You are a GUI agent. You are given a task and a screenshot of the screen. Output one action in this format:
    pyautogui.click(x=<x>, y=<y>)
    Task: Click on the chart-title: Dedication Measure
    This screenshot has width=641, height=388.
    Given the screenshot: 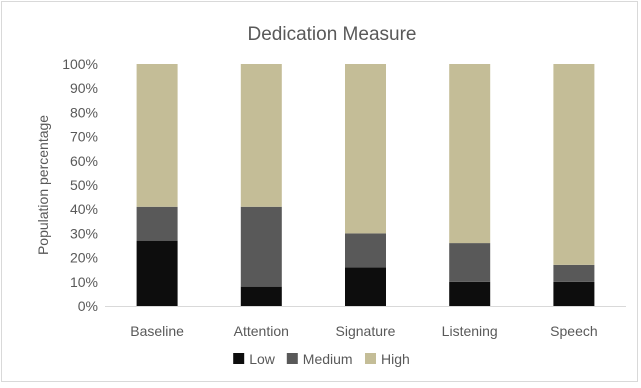 What is the action you would take?
    pyautogui.click(x=332, y=34)
    